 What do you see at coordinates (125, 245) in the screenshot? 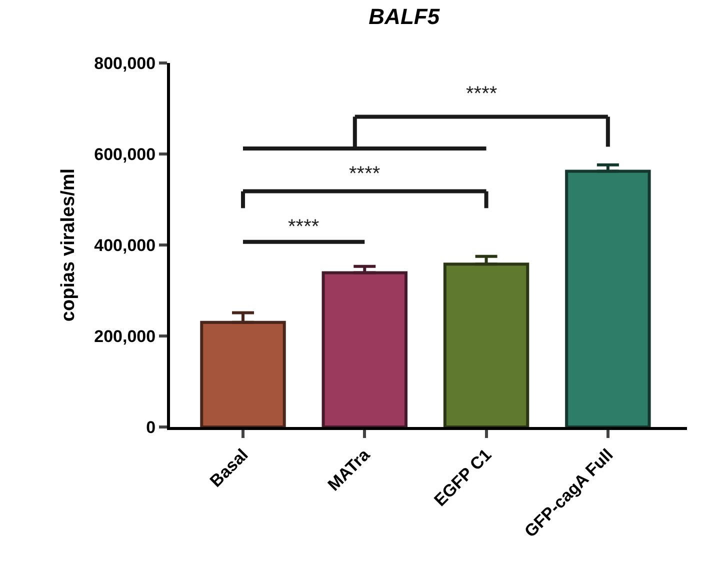
I see `y-tick-label: 400,000` at bounding box center [125, 245].